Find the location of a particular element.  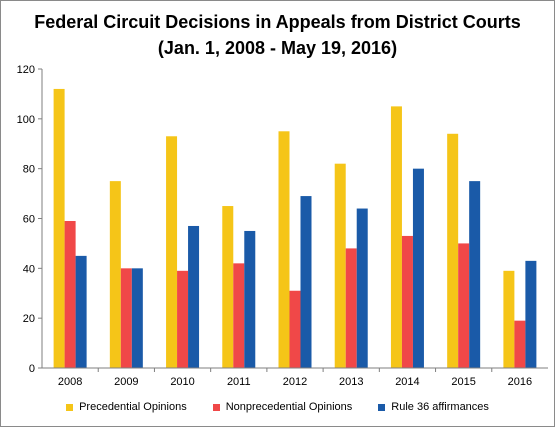

bar-precedential-opinions-2010 is located at coordinates (171, 252).